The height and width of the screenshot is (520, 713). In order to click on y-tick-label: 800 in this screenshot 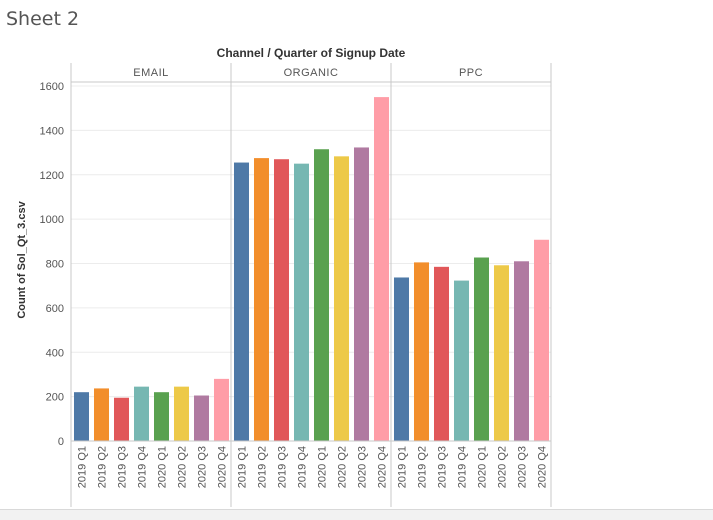, I will do `click(55, 265)`.